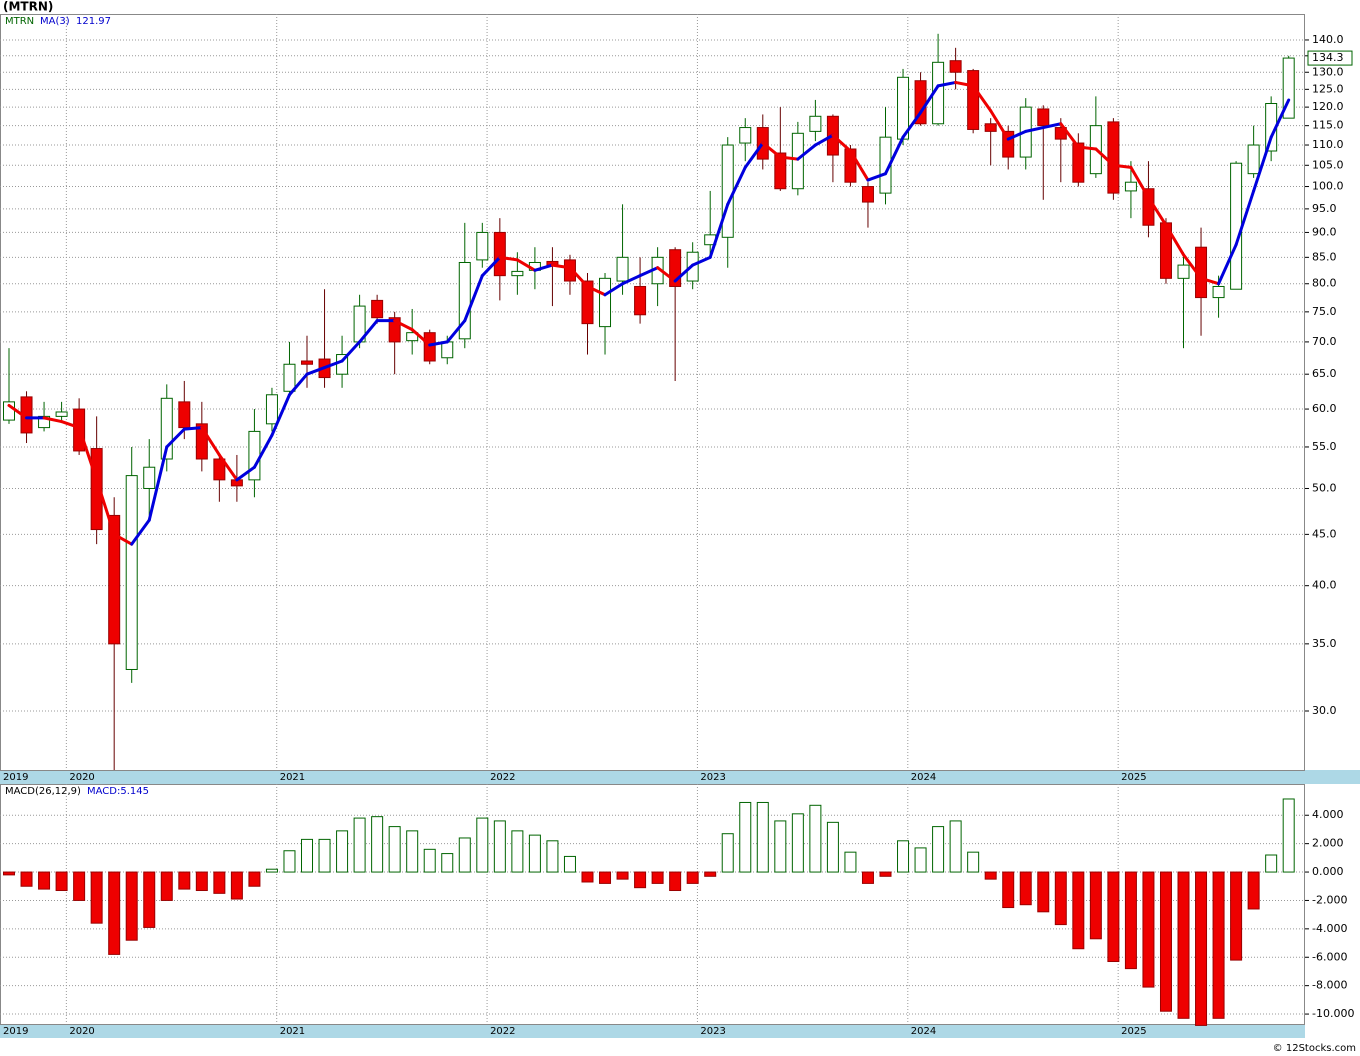 This screenshot has width=1360, height=1056. What do you see at coordinates (1324, 585) in the screenshot?
I see `y-tick-label: 40.0` at bounding box center [1324, 585].